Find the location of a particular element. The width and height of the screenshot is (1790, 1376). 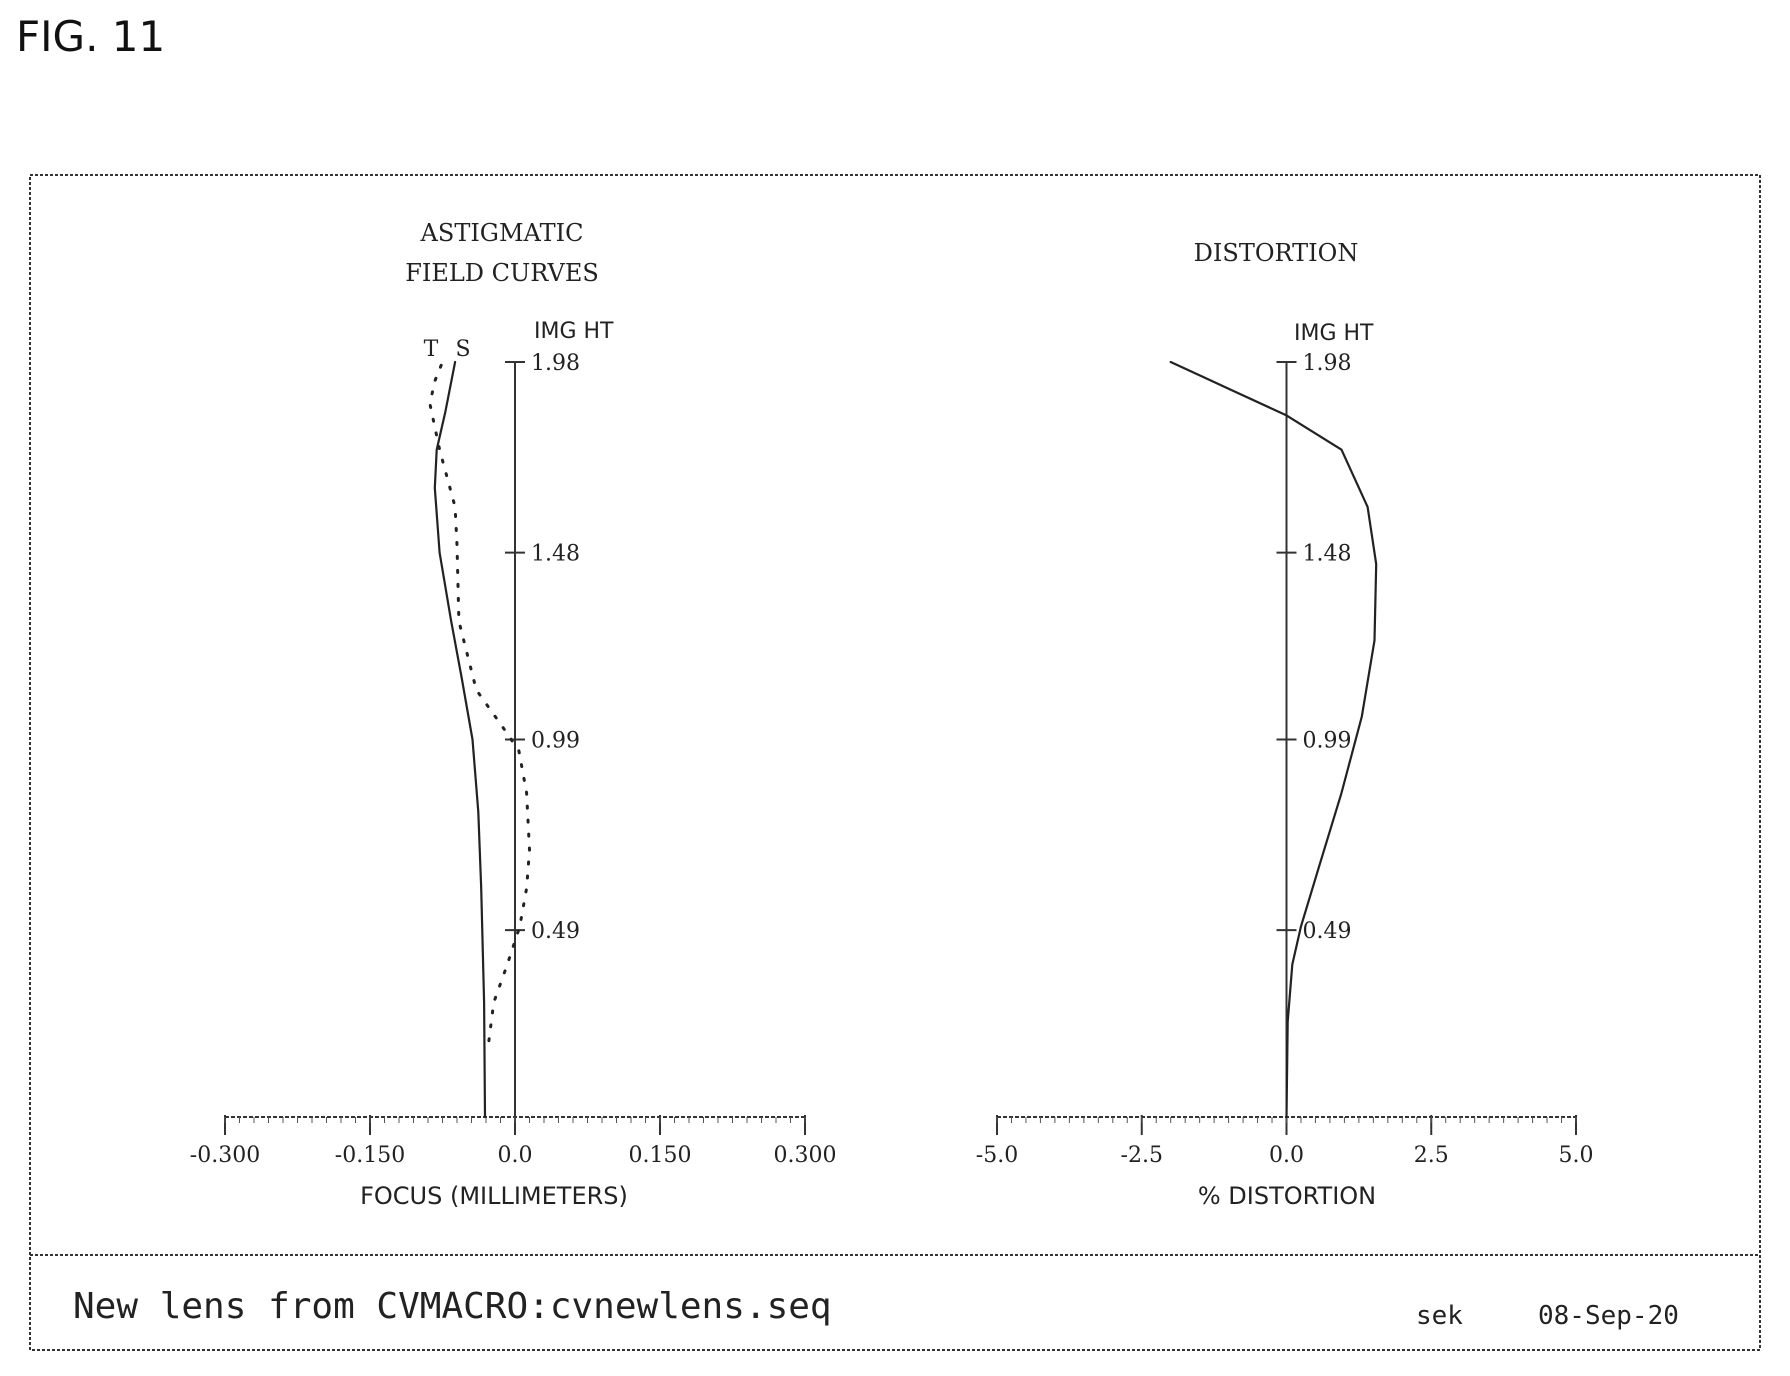

x-tick-label: -0.300 is located at coordinates (225, 1155).